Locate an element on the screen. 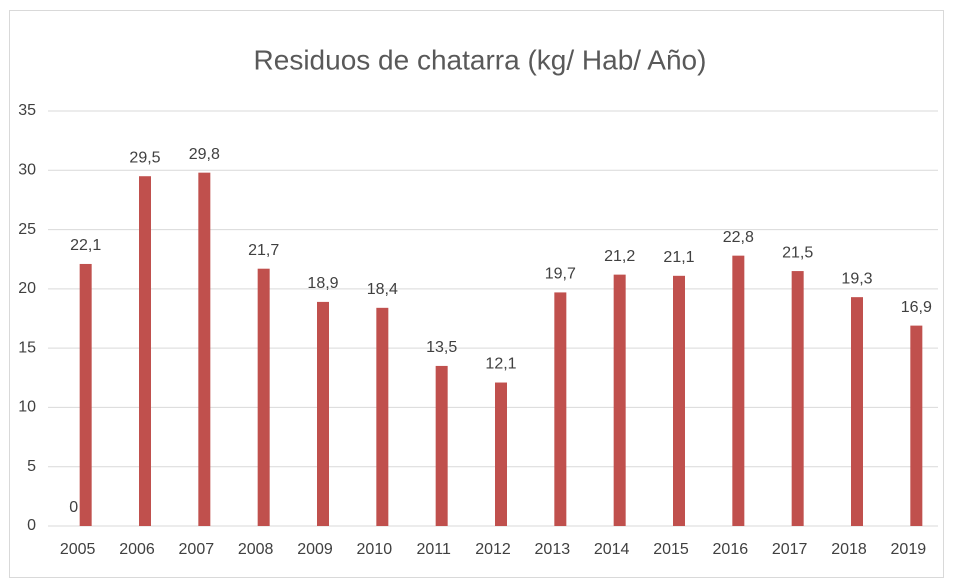 The width and height of the screenshot is (954, 579). y-tick-label: 35 is located at coordinates (27, 110).